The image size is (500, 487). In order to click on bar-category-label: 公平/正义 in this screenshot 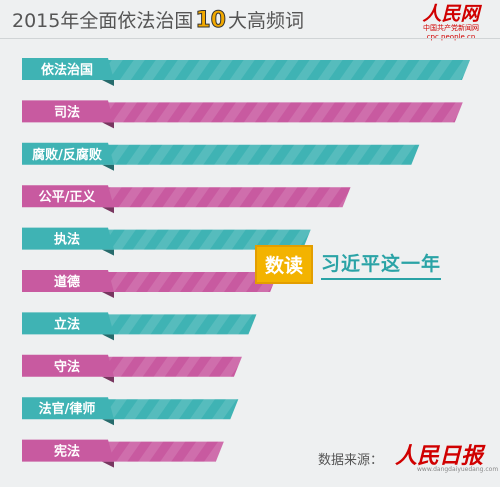, I will do `click(68, 197)`.